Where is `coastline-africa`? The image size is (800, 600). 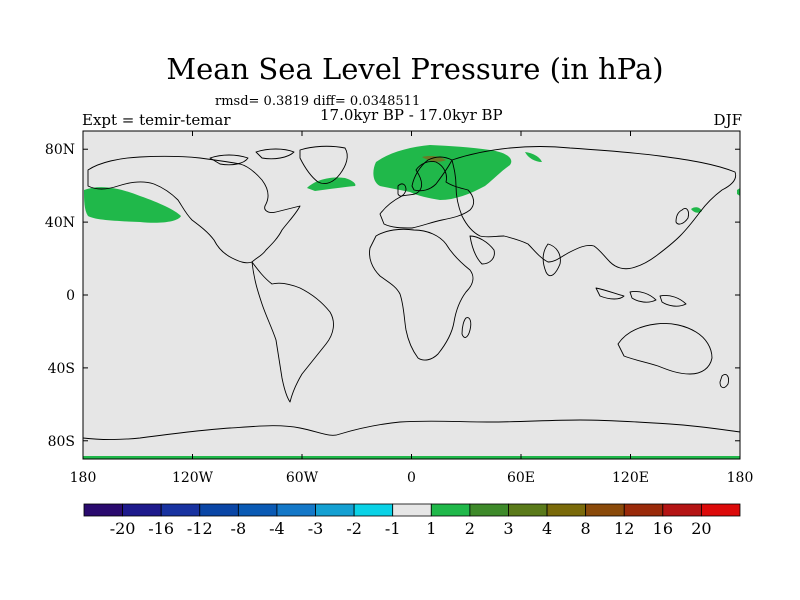 coastline-africa is located at coordinates (421, 294).